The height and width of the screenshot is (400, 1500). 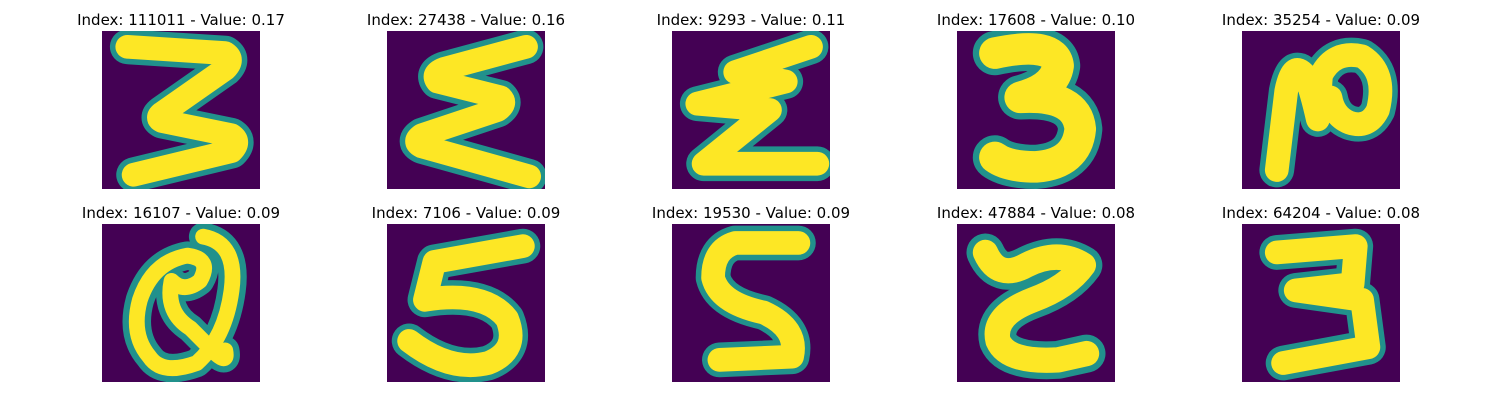 What do you see at coordinates (751, 213) in the screenshot?
I see `cell-title: Index: 19530 - Value: 0.09` at bounding box center [751, 213].